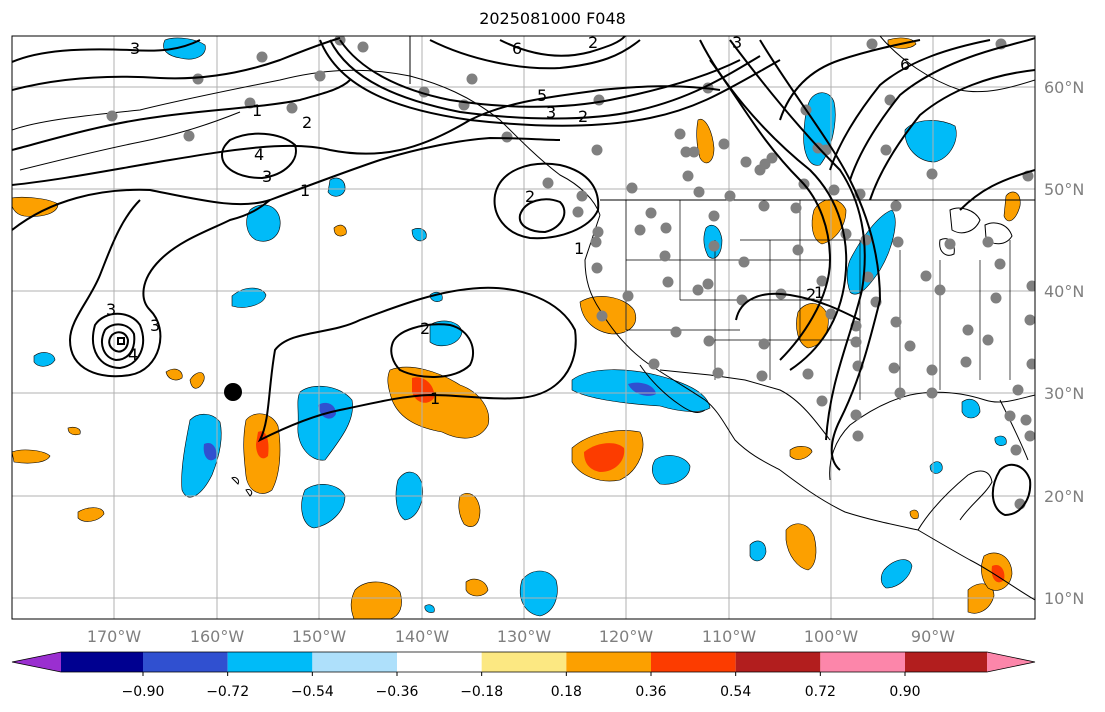 This screenshot has width=1105, height=712. I want to click on yucatan, so click(955, 500).